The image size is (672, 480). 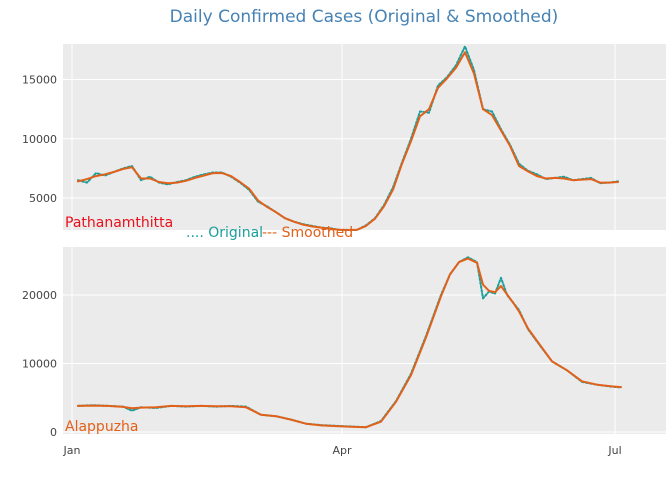 What do you see at coordinates (53, 432) in the screenshot?
I see `y-tick-label: 0` at bounding box center [53, 432].